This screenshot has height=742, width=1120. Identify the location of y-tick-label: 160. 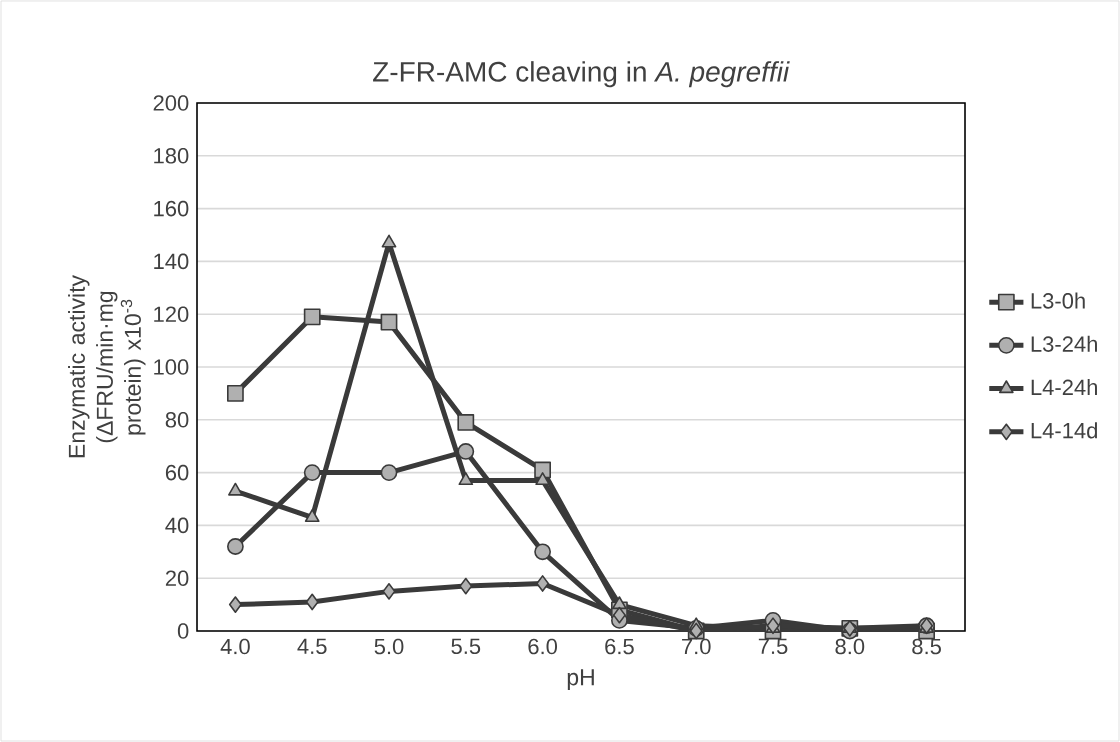
(171, 208).